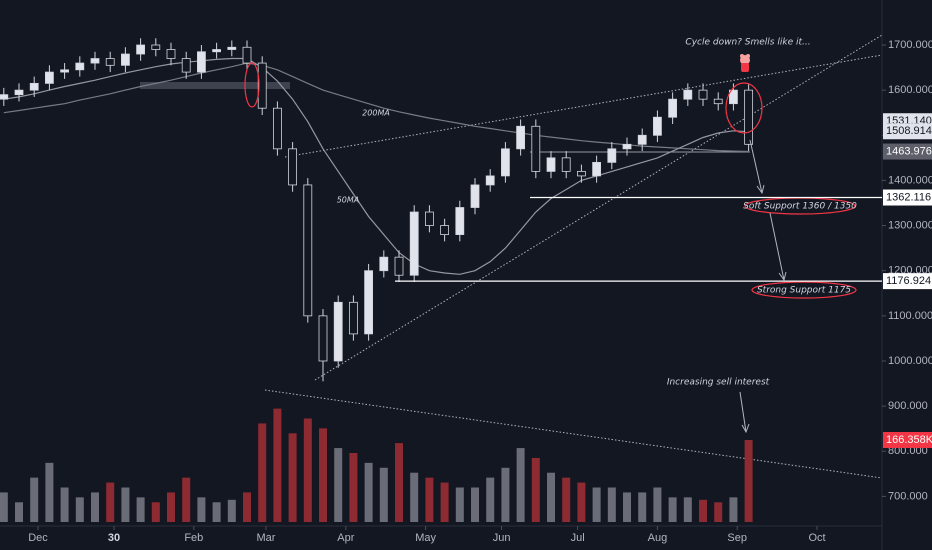 This screenshot has width=932, height=550. What do you see at coordinates (38, 538) in the screenshot?
I see `x-tick-label: Dec` at bounding box center [38, 538].